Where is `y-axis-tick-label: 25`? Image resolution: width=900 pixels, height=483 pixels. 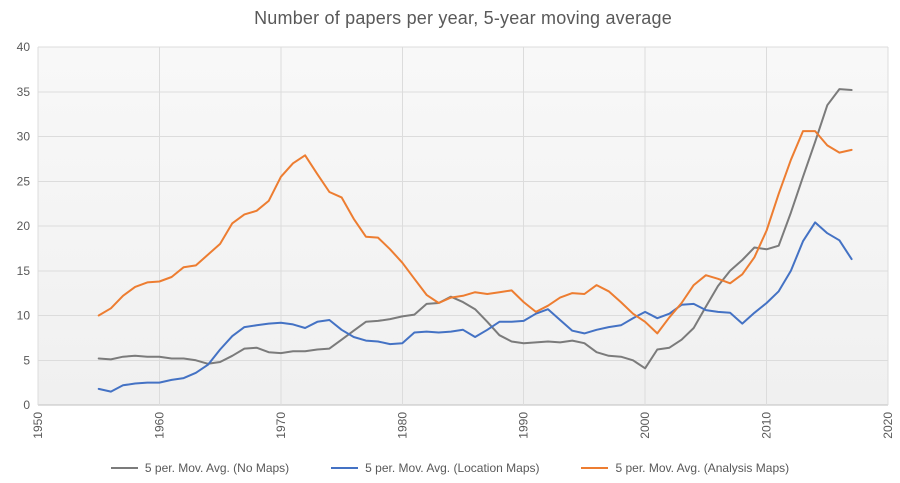
y-axis-tick-label: 25 is located at coordinates (24, 181).